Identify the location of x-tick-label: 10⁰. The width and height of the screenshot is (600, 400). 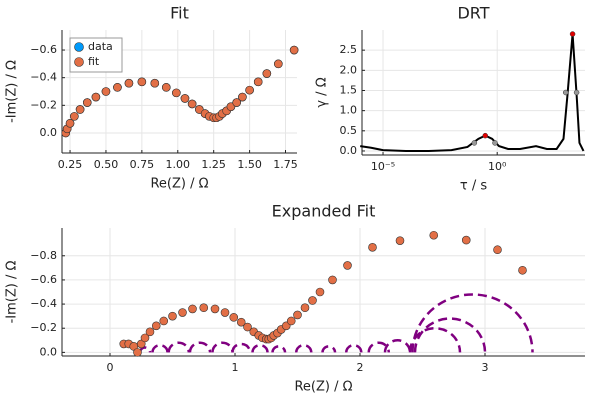
(497, 166).